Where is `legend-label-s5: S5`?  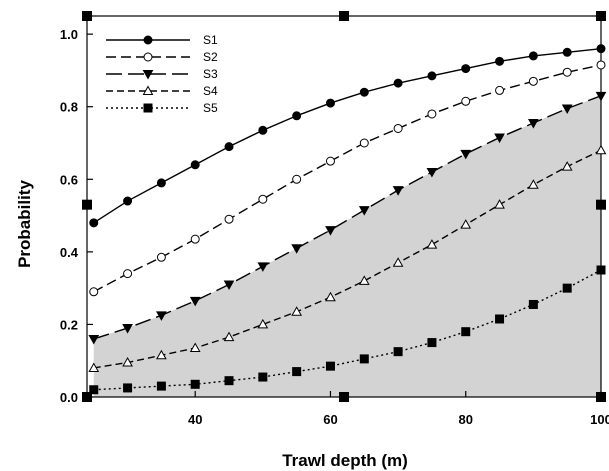
legend-label-s5: S5 is located at coordinates (210, 108).